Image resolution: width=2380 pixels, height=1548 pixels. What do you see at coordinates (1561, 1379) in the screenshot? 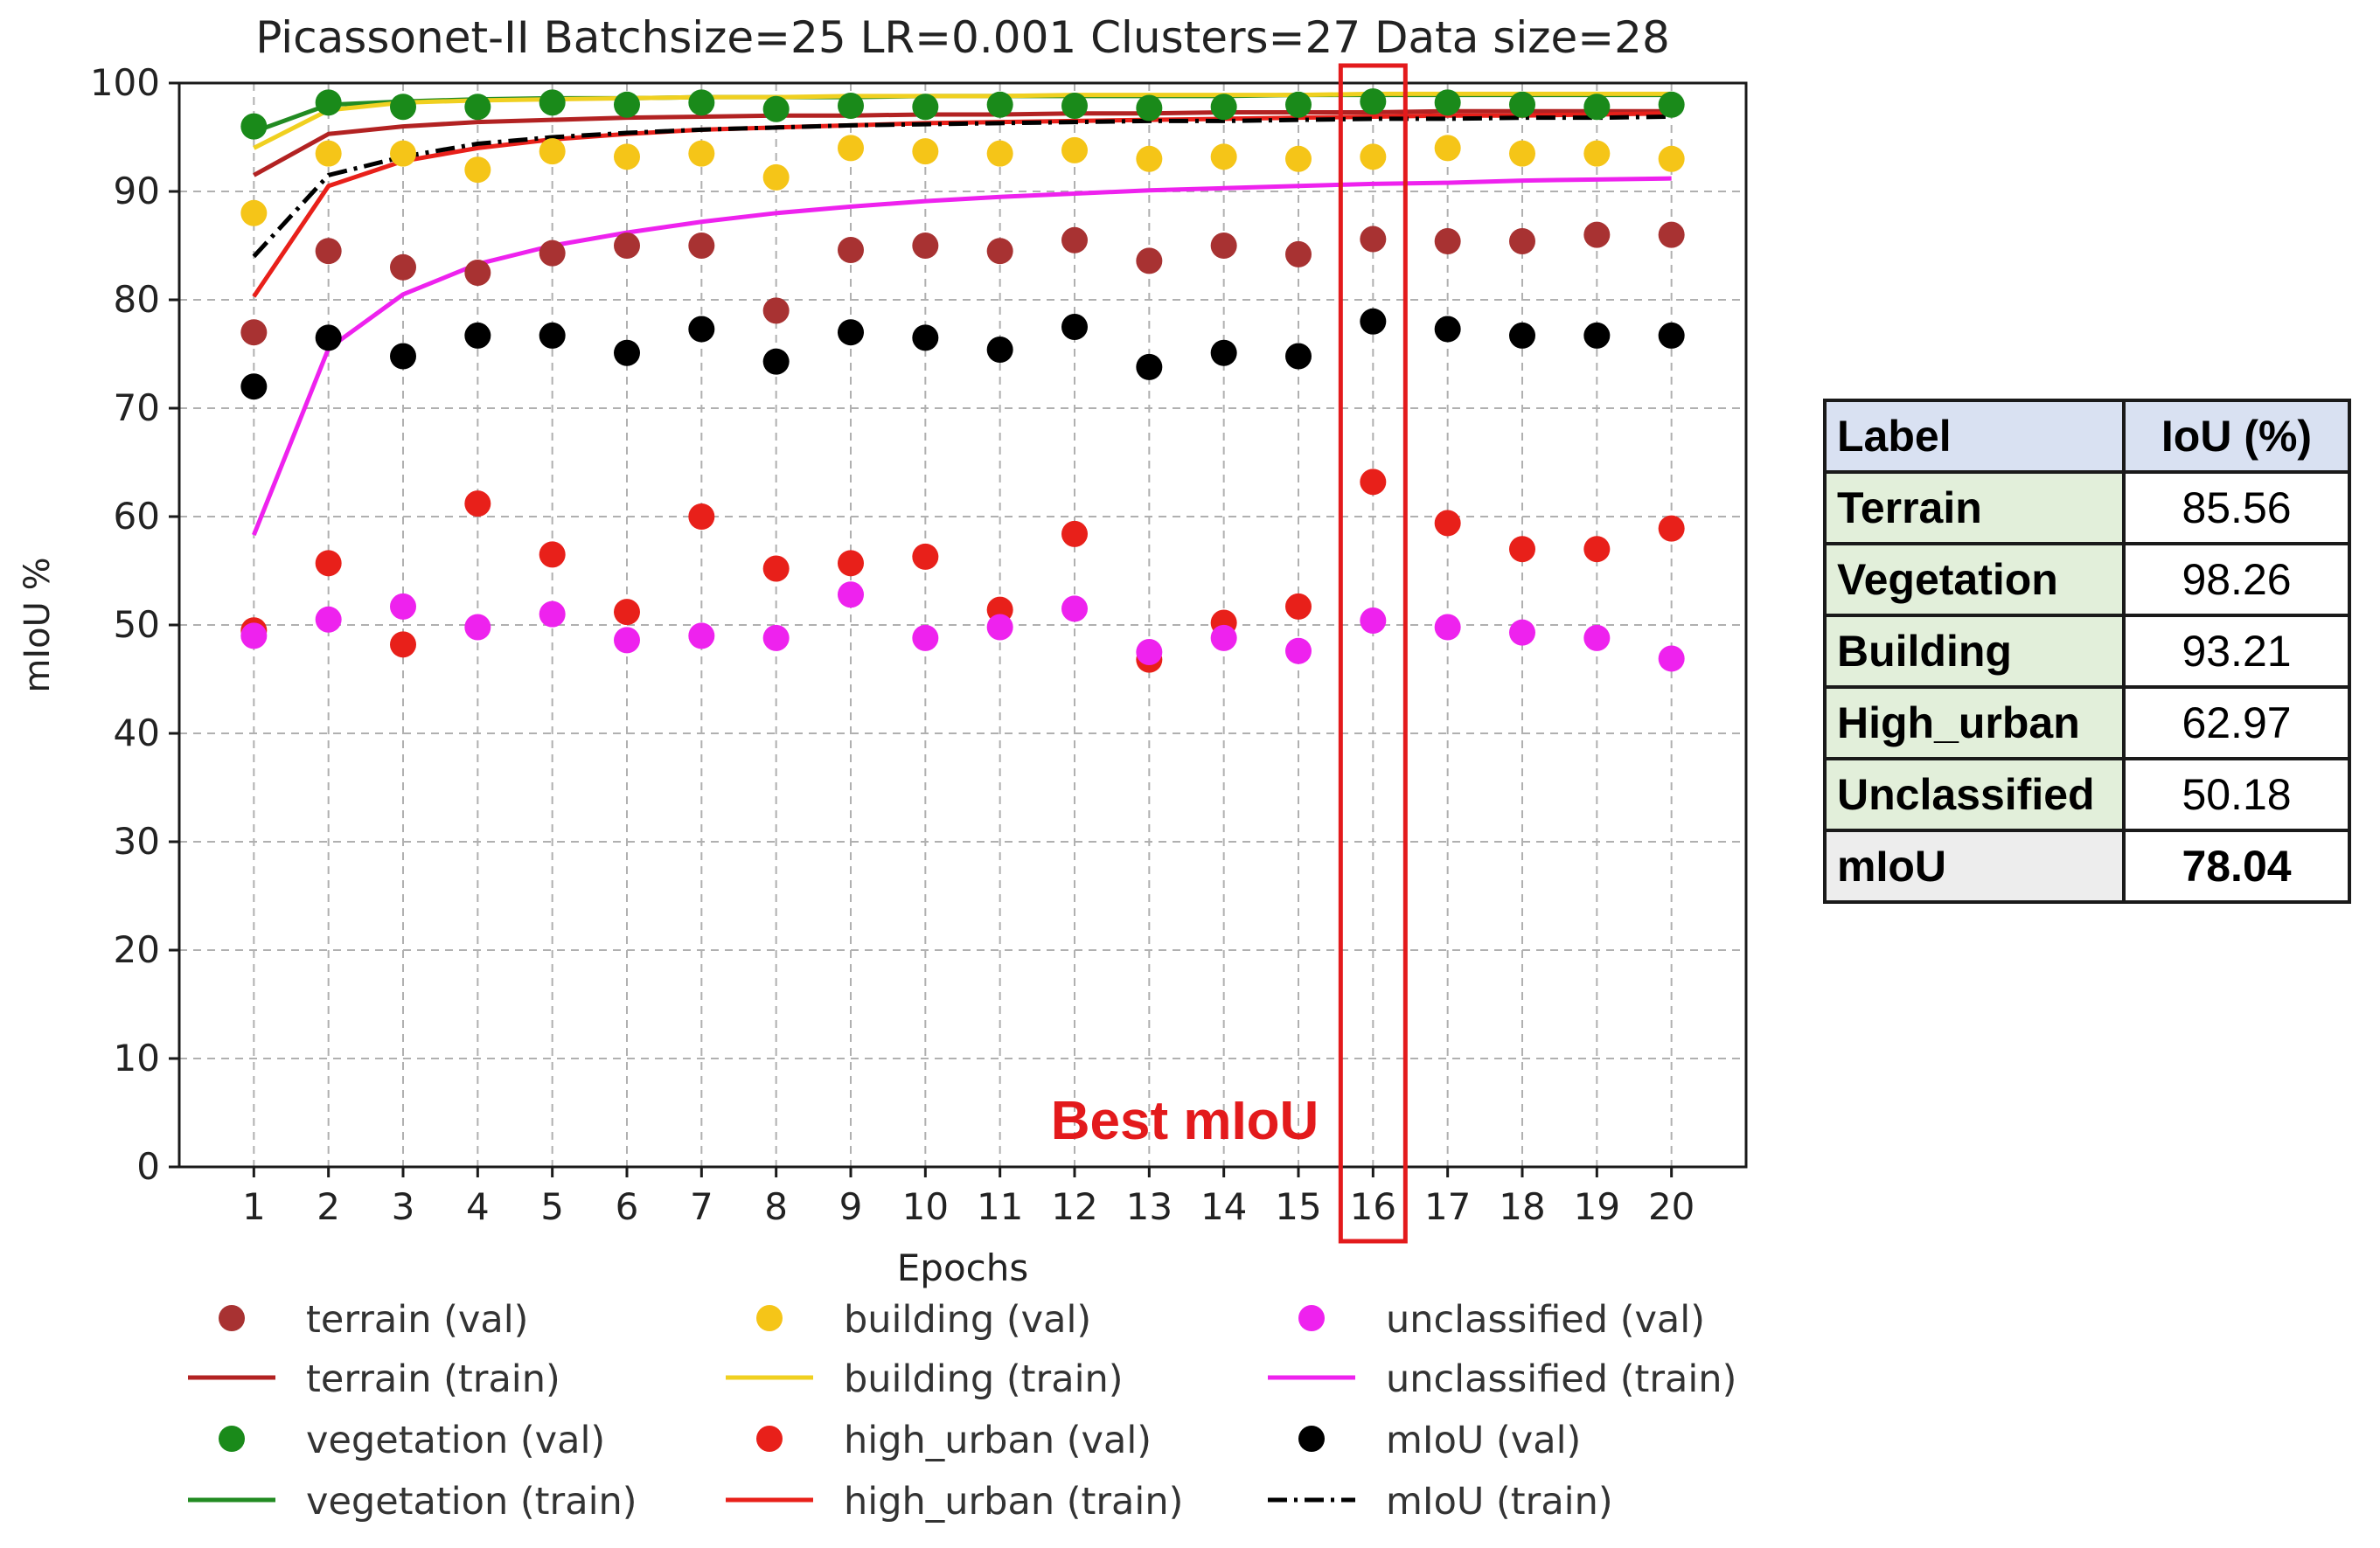
I see `legend-label: unclassified (train)` at bounding box center [1561, 1379].